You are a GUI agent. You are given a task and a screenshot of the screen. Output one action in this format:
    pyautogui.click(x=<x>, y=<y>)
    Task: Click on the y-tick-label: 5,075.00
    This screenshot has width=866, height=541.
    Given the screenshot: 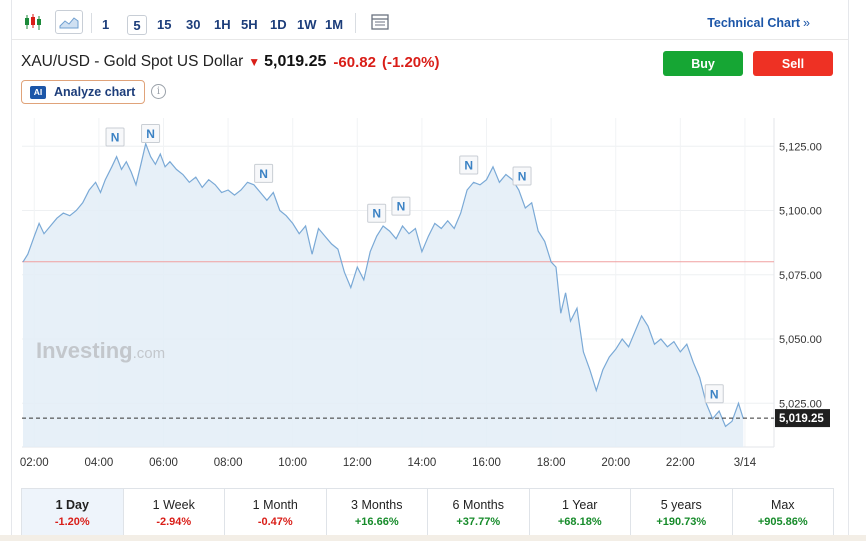 What is the action you would take?
    pyautogui.click(x=800, y=276)
    